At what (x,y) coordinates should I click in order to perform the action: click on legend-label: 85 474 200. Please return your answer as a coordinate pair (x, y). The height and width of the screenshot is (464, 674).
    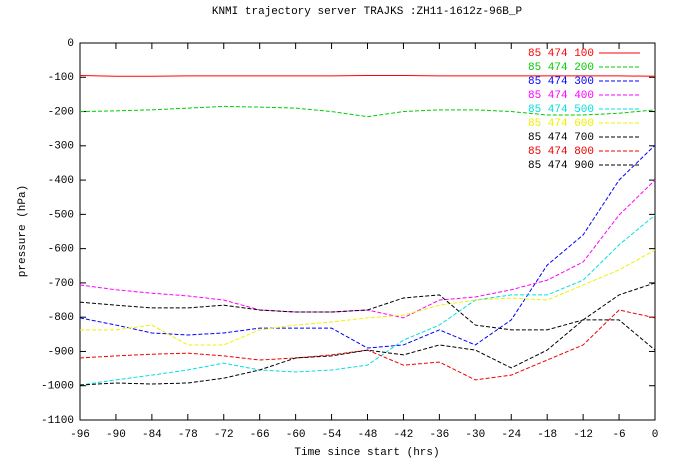
    Looking at the image, I should click on (561, 68).